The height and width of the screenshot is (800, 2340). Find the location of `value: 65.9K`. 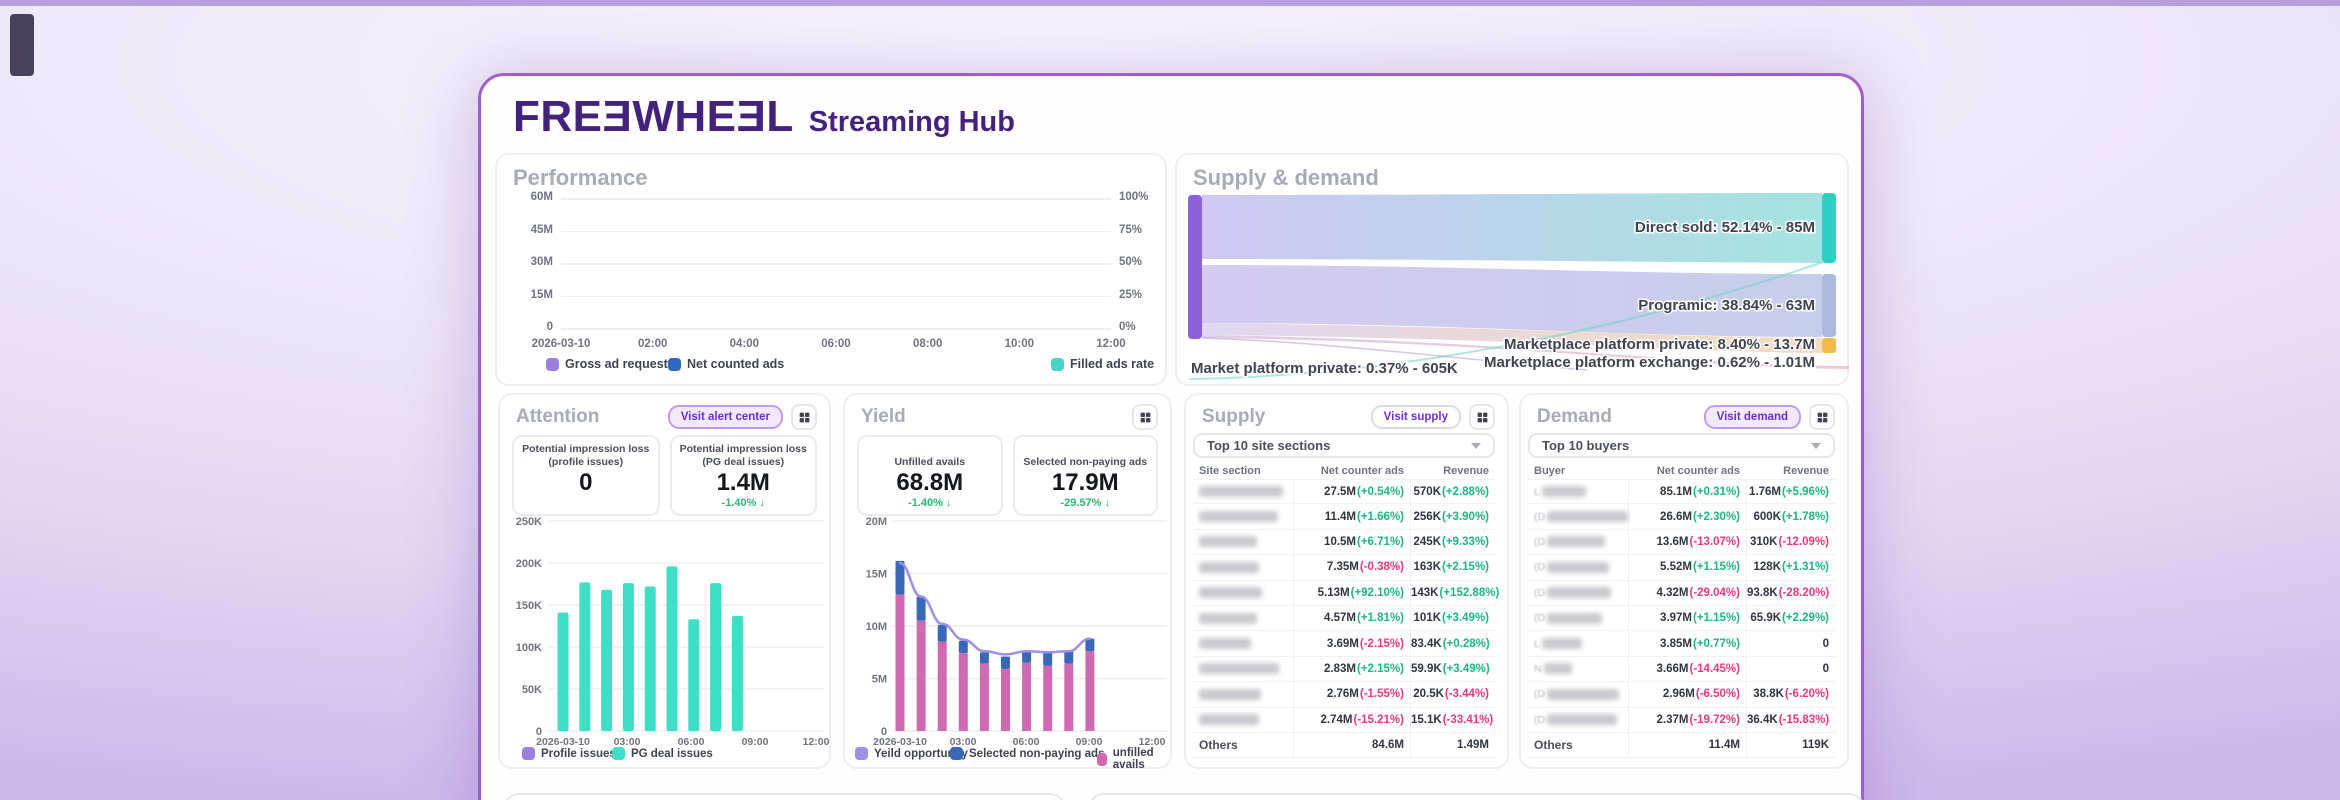

value: 65.9K is located at coordinates (1766, 618).